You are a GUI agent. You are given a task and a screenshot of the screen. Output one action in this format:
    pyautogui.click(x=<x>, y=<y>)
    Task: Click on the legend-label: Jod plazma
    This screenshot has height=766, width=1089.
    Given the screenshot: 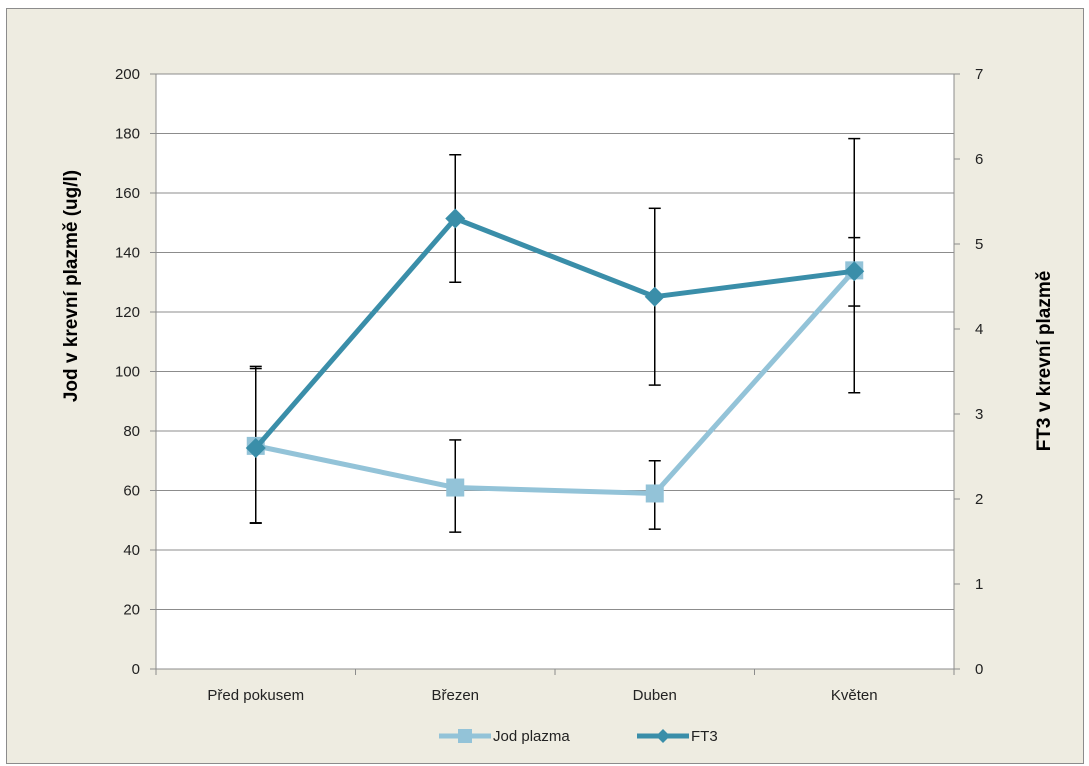 What is the action you would take?
    pyautogui.click(x=531, y=736)
    